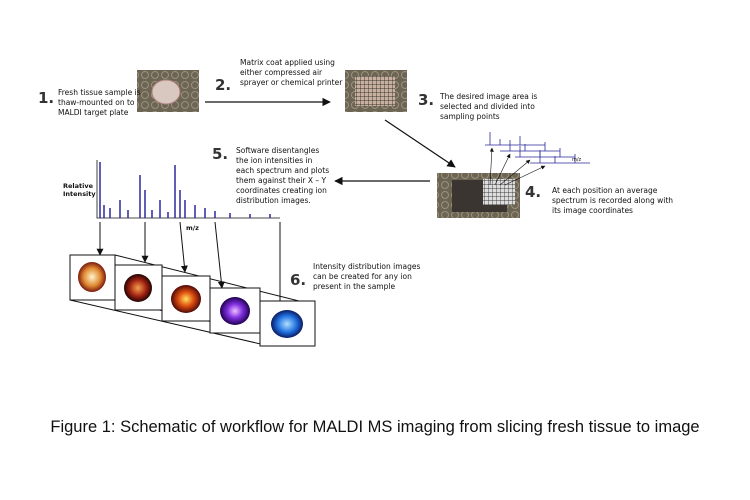 The image size is (750, 500). Describe the element at coordinates (605, 190) in the screenshot. I see `step-text: At each position an average` at that location.